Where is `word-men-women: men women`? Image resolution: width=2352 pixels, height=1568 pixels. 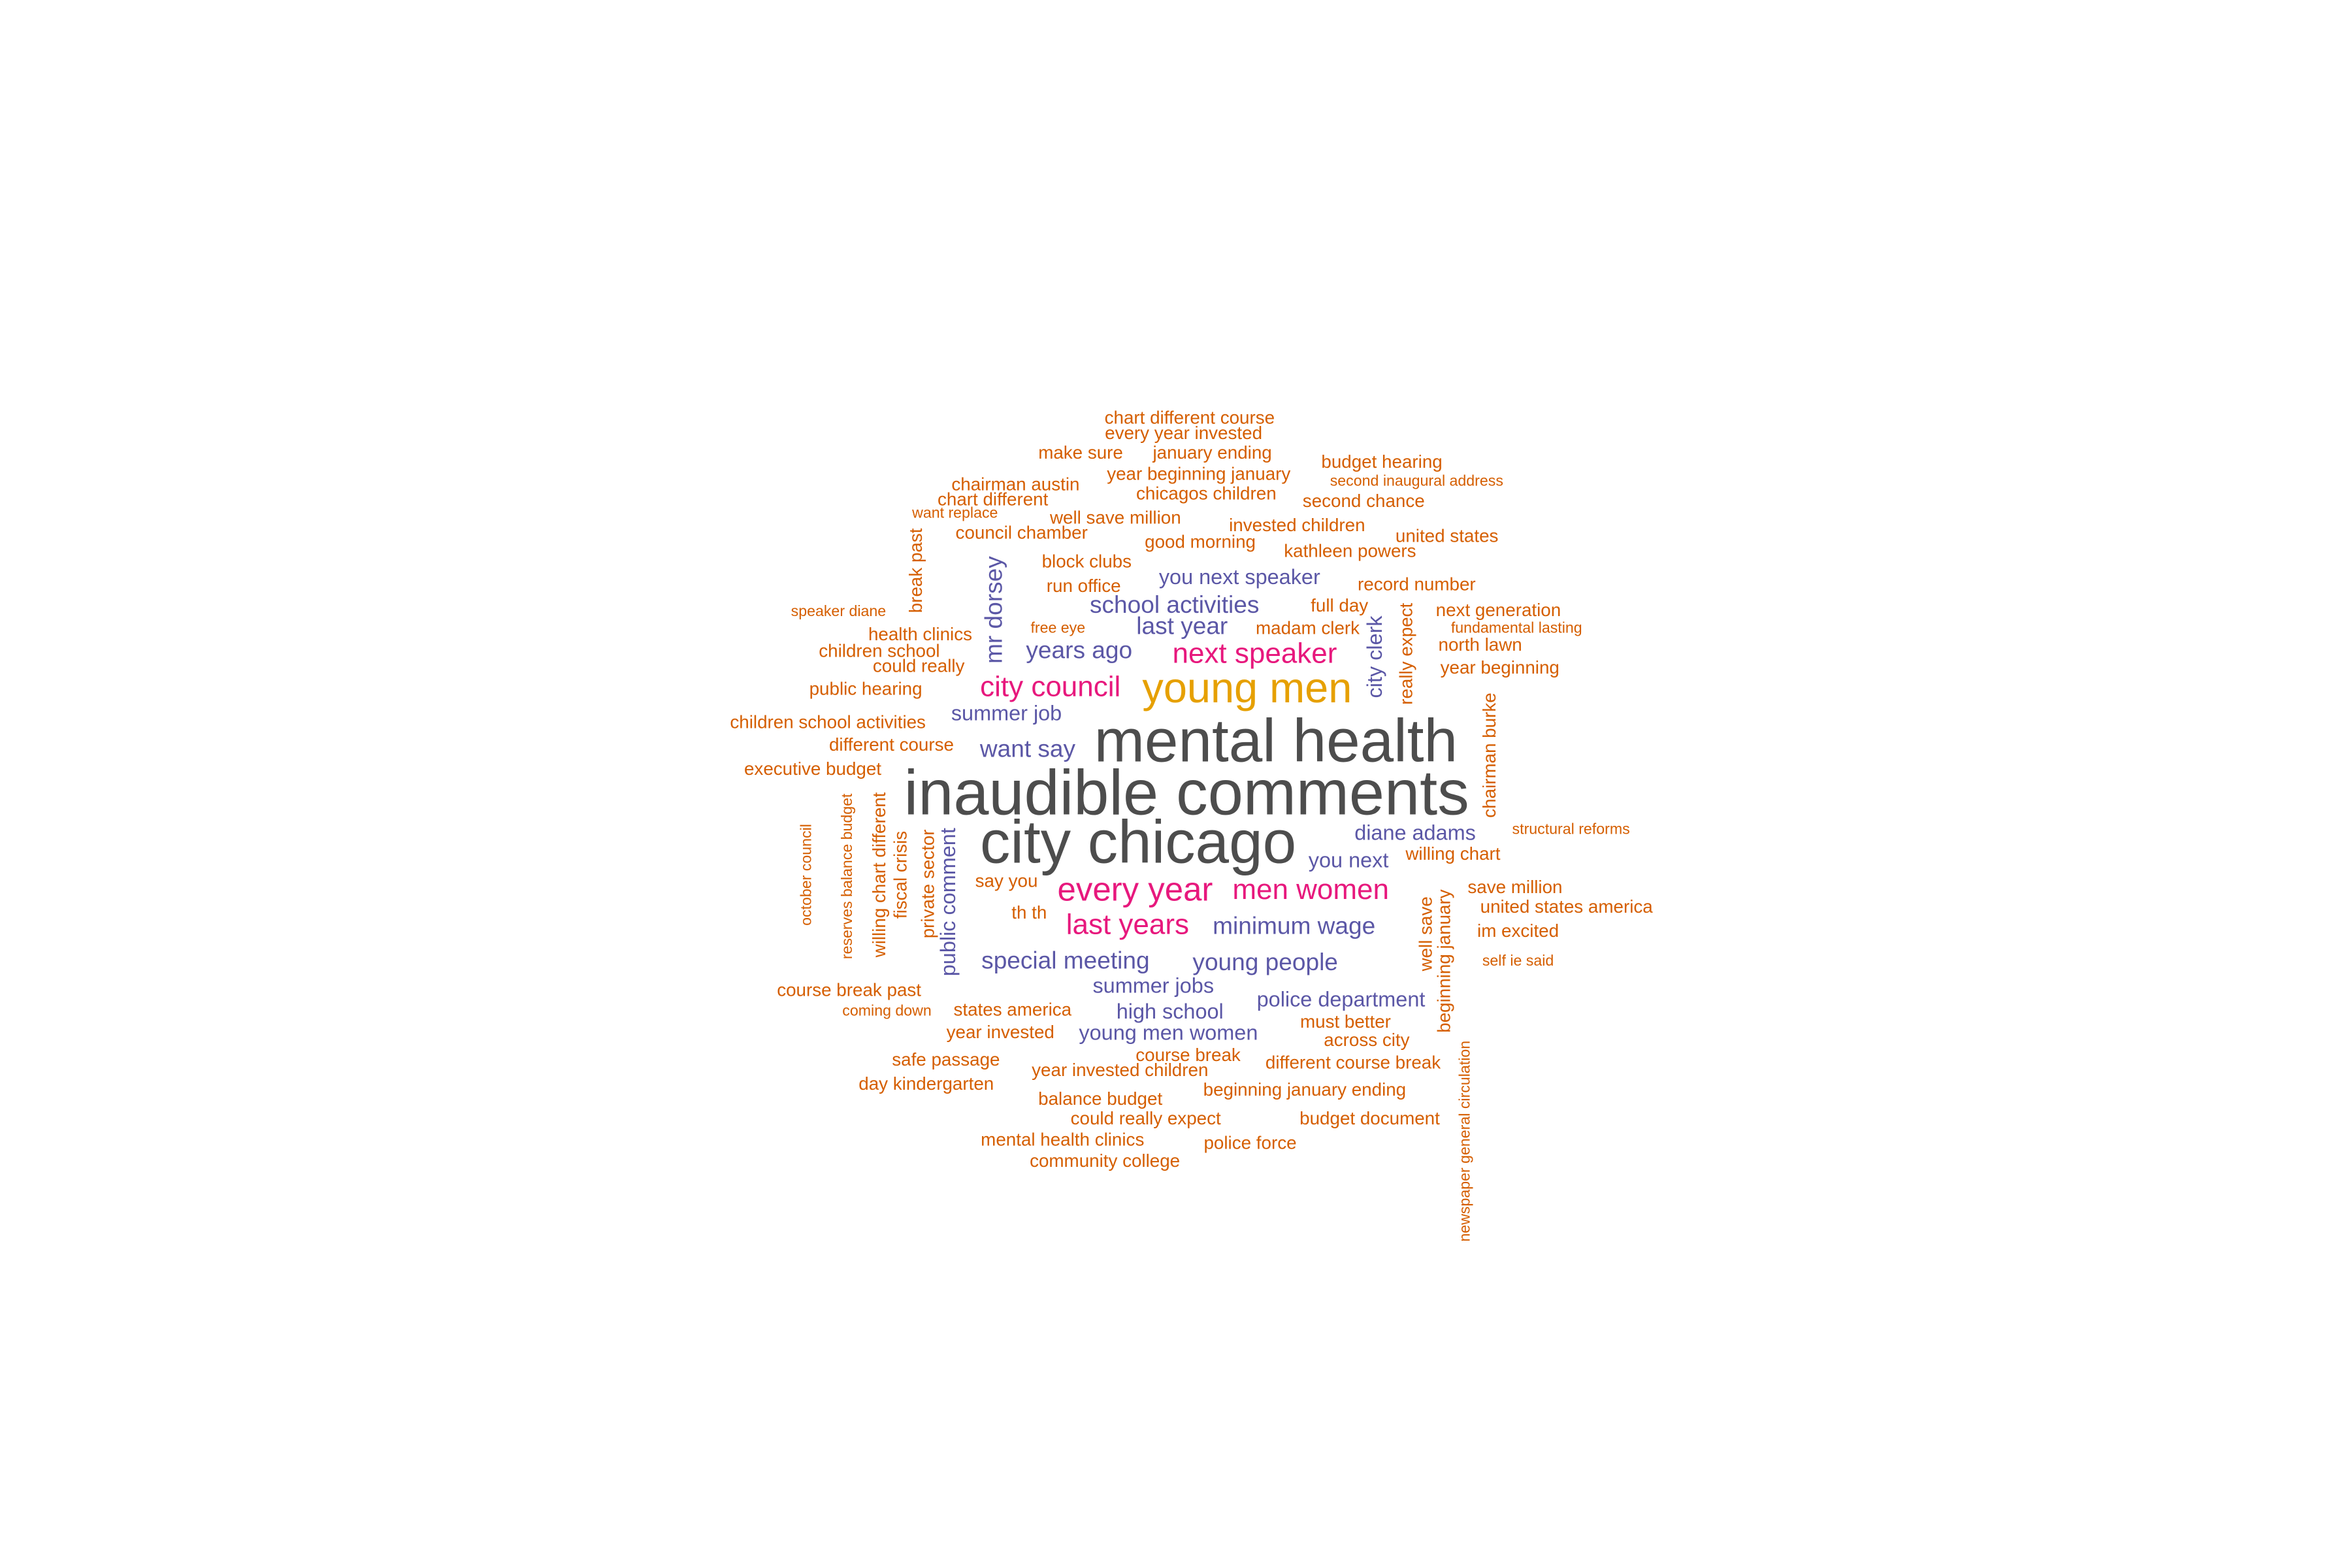 word-men-women: men women is located at coordinates (1310, 890).